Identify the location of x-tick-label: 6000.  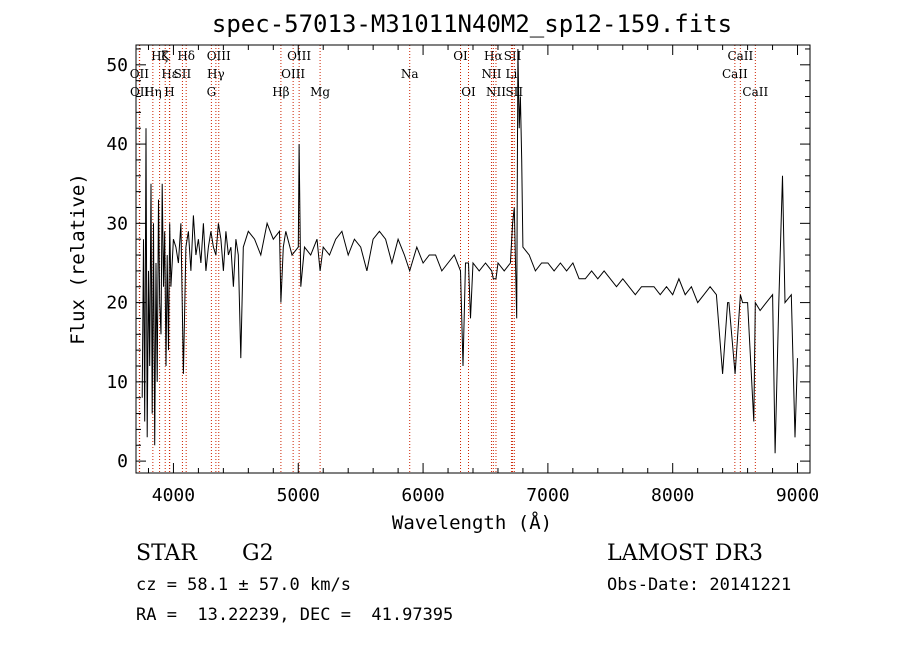
(422, 495).